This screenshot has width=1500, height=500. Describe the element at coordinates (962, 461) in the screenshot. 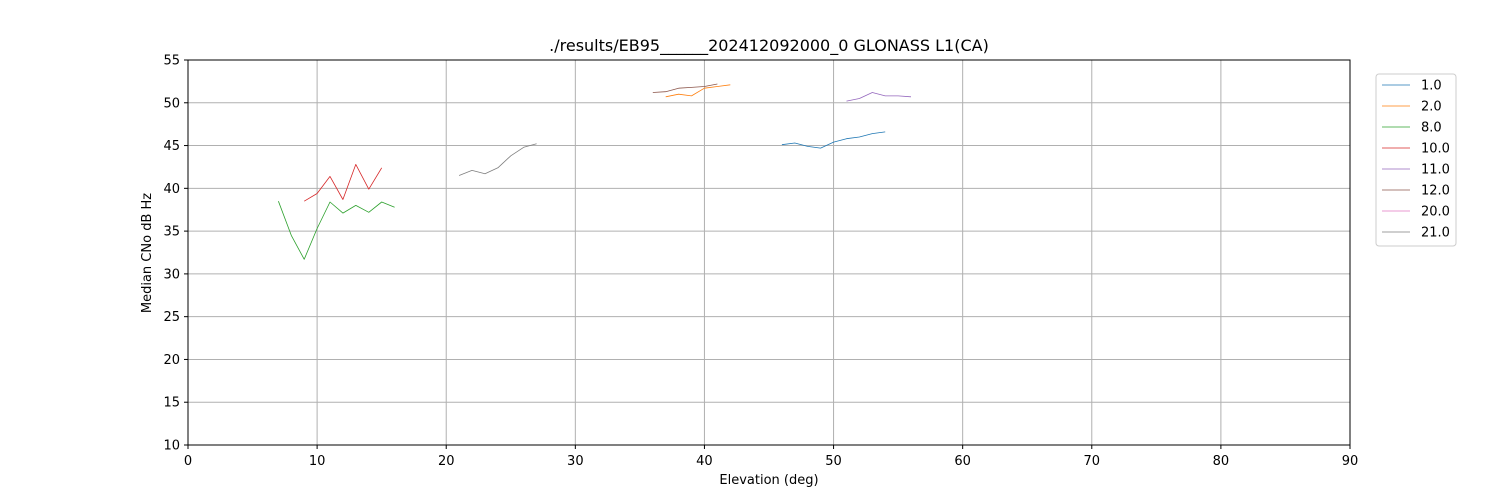

I see `x-tick-label: 60` at that location.